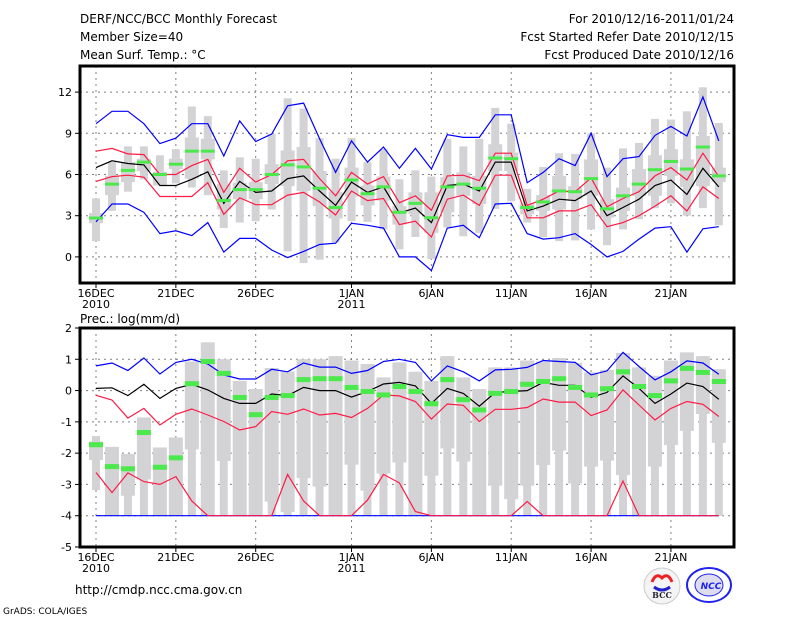  I want to click on temp-xtick-label: 1JAN, so click(352, 293).